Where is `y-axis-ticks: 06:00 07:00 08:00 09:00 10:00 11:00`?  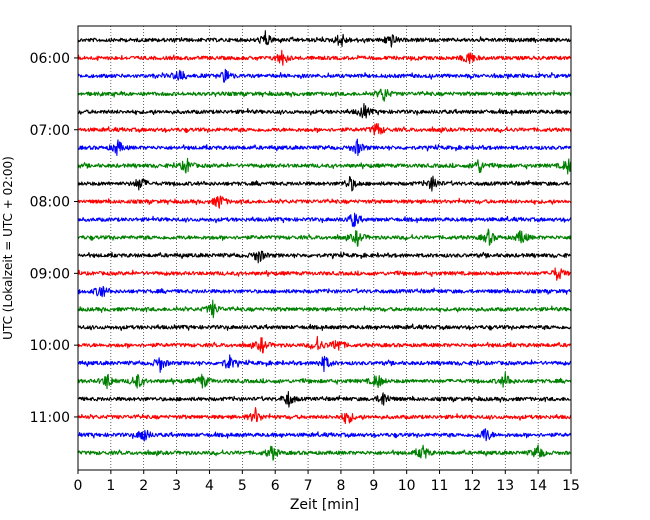
y-axis-ticks: 06:00 07:00 08:00 09:00 10:00 11:00 is located at coordinates (54, 238).